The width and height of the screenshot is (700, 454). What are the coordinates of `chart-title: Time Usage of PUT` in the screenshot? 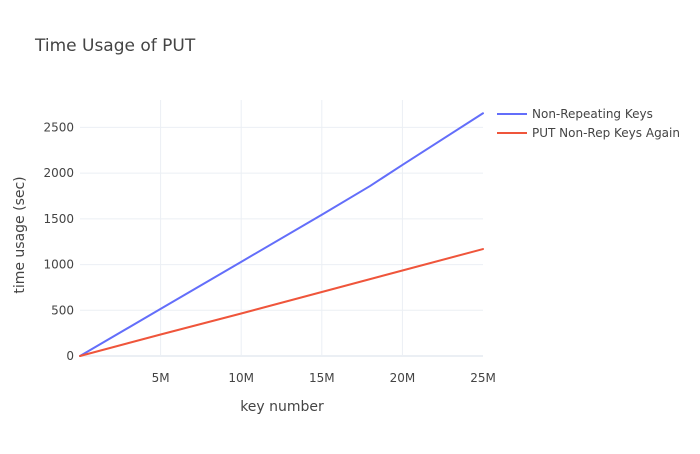 It's located at (115, 46).